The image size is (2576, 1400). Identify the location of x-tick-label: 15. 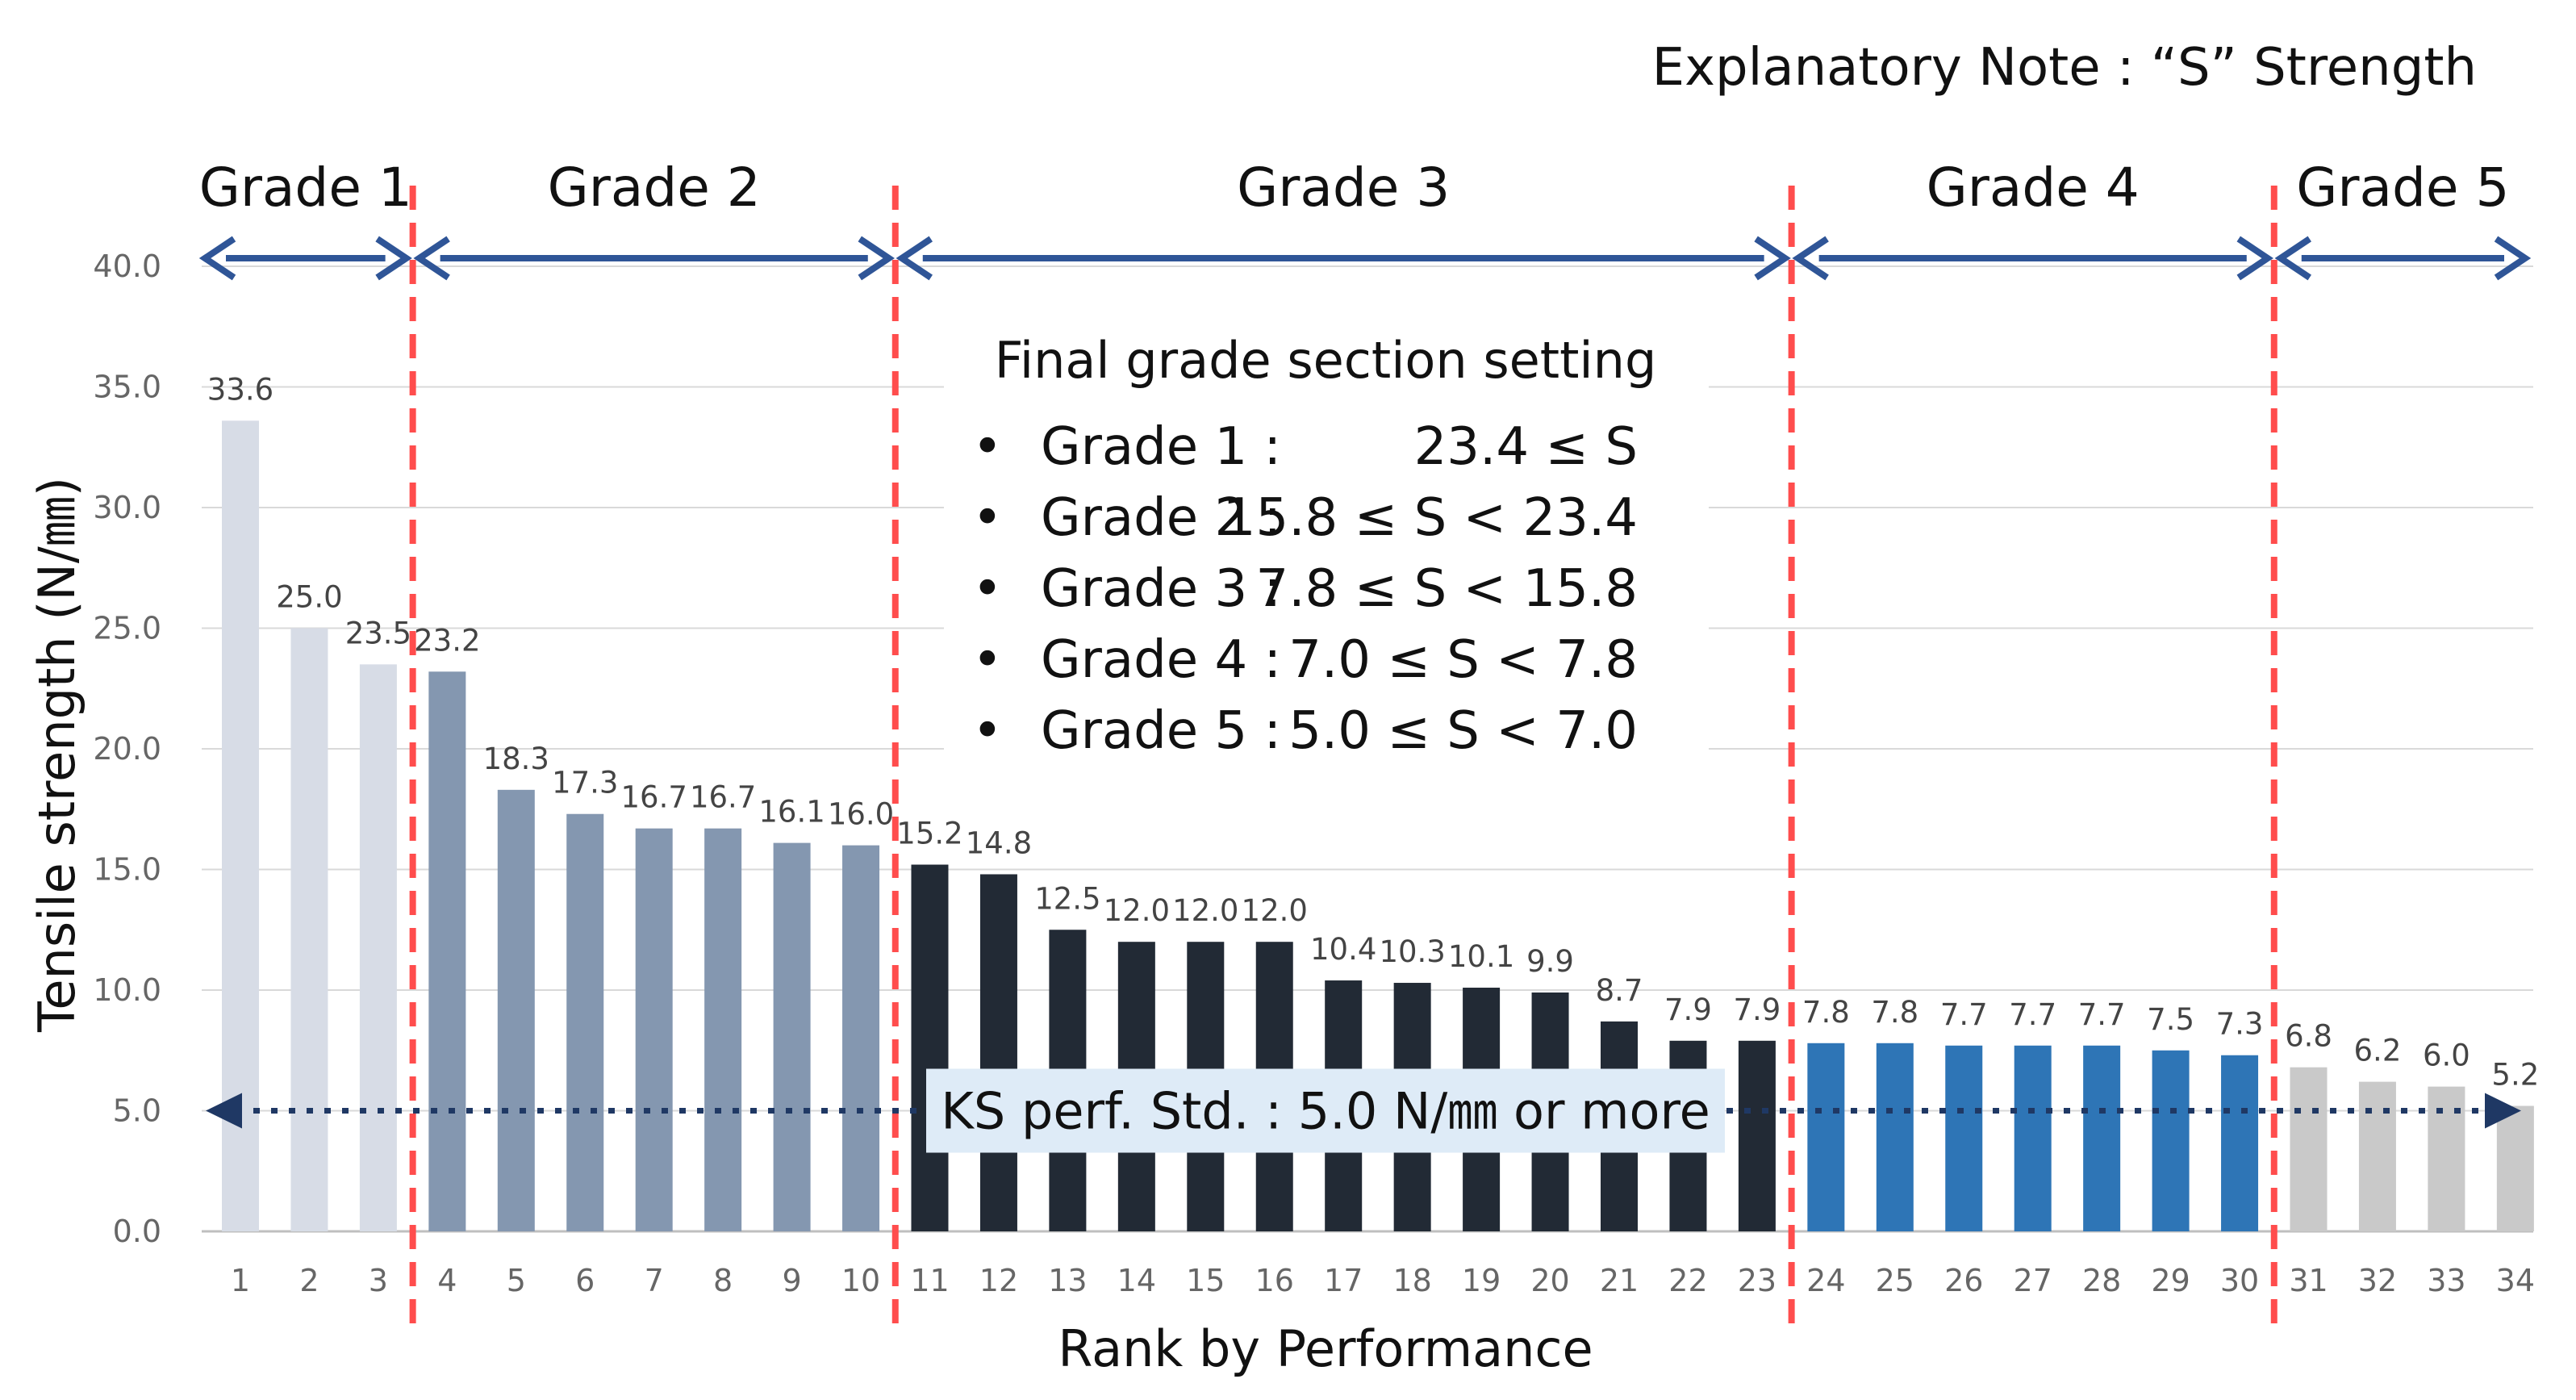
(1205, 1280).